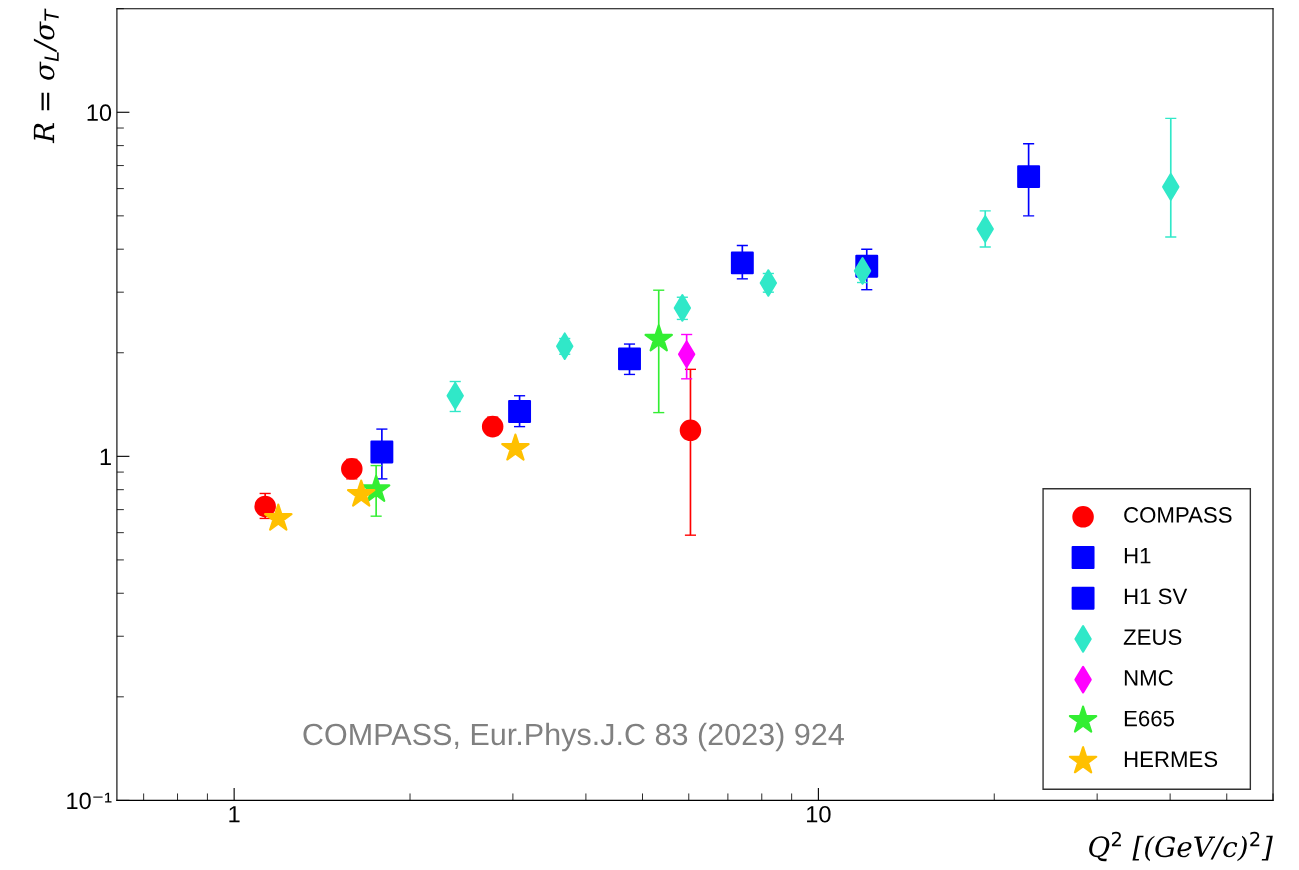  Describe the element at coordinates (1137, 556) in the screenshot. I see `legend-label: H1` at that location.